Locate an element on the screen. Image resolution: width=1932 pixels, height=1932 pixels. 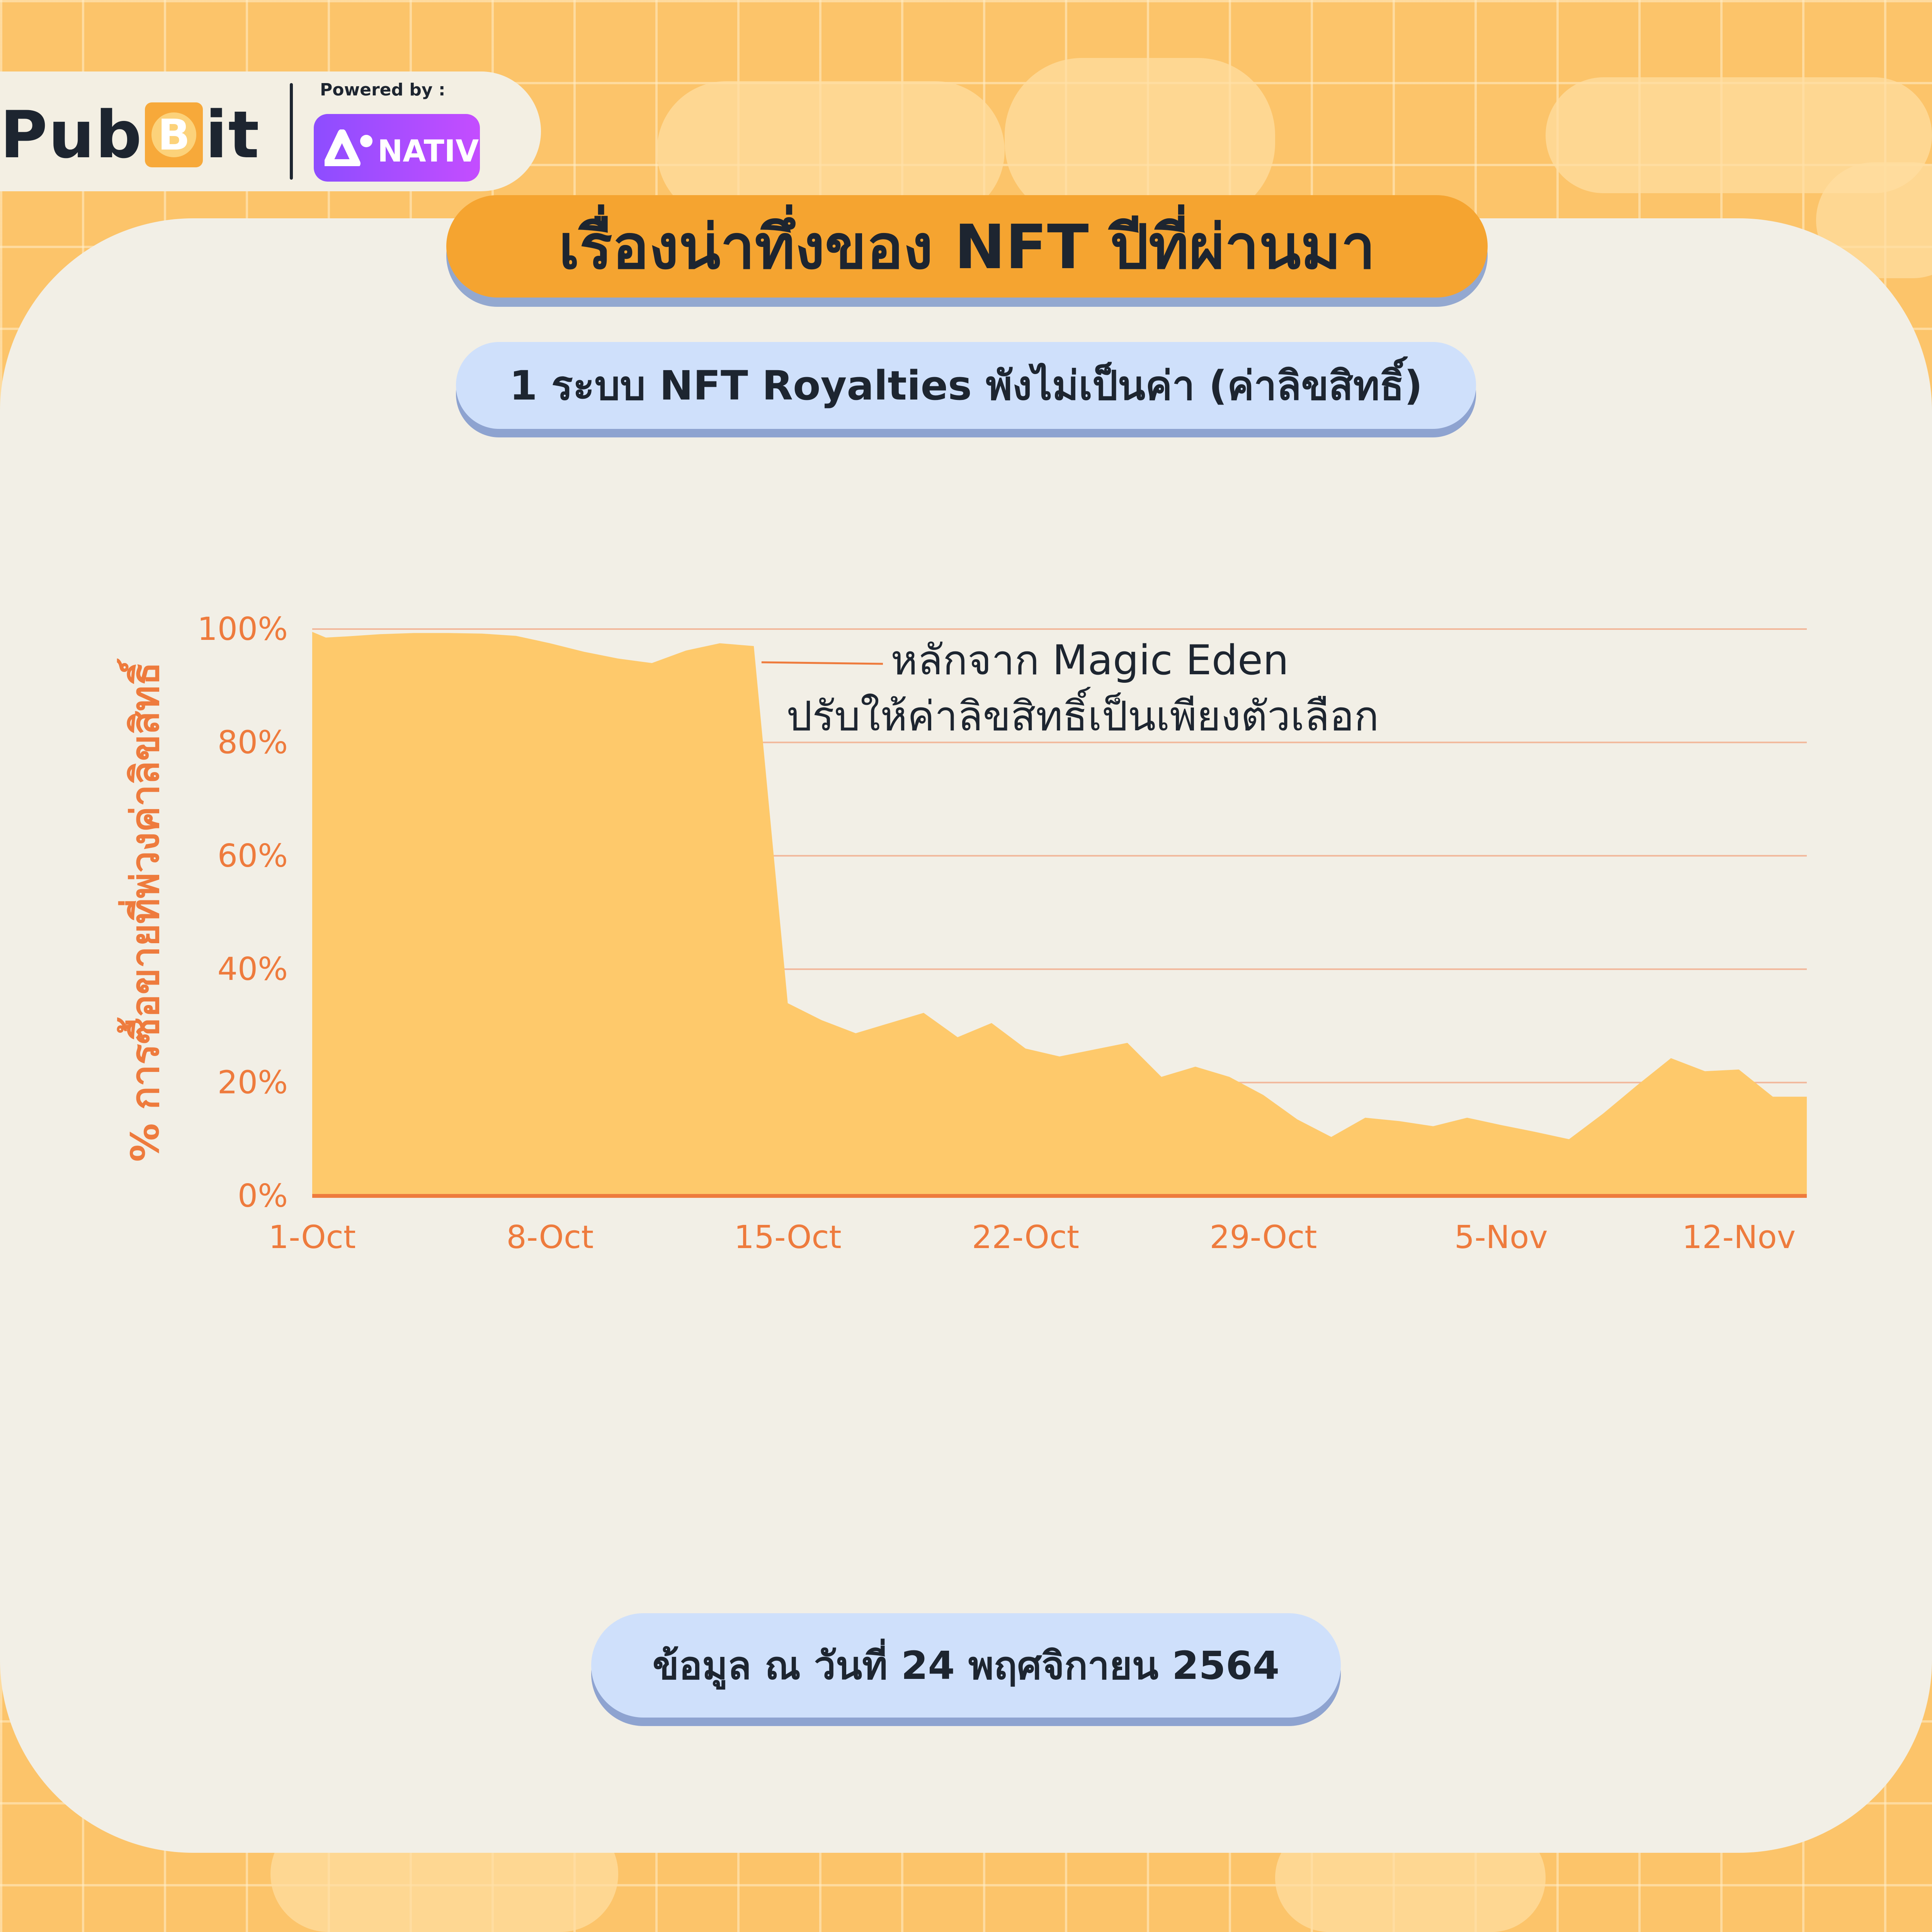
title-pill: เรื่องน่าทึ่งของ NFT ปีที่ผ่านมา is located at coordinates (967, 246).